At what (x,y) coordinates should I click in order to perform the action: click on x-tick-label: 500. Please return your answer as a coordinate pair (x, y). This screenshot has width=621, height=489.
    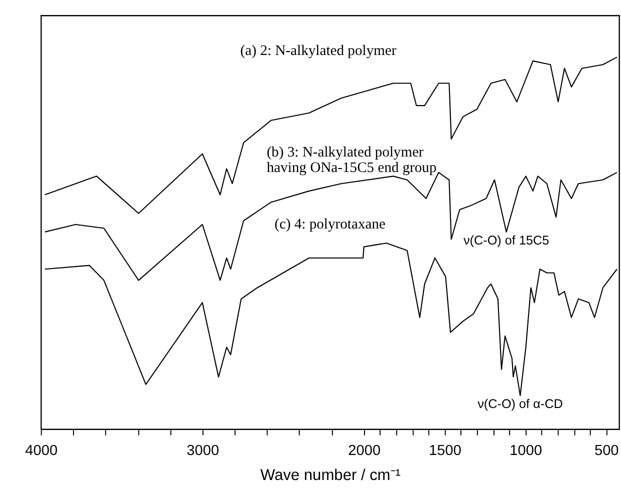
    Looking at the image, I should click on (606, 450).